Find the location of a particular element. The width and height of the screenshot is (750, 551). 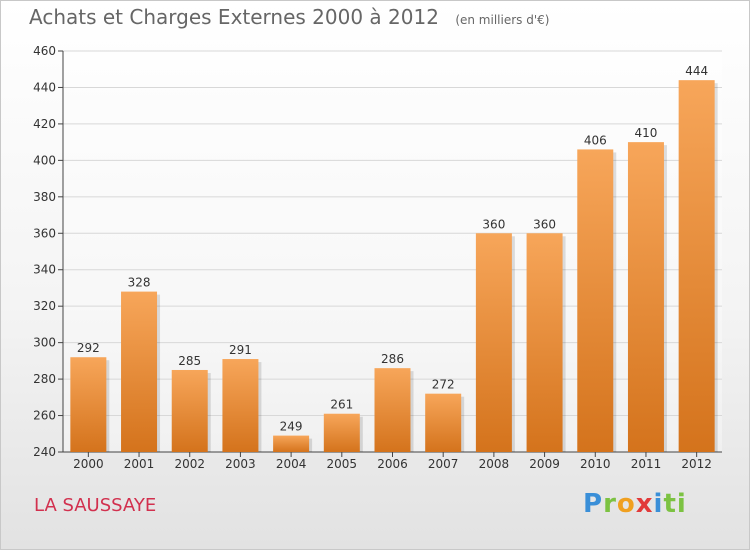

y-tick-label: 260 is located at coordinates (44, 416).